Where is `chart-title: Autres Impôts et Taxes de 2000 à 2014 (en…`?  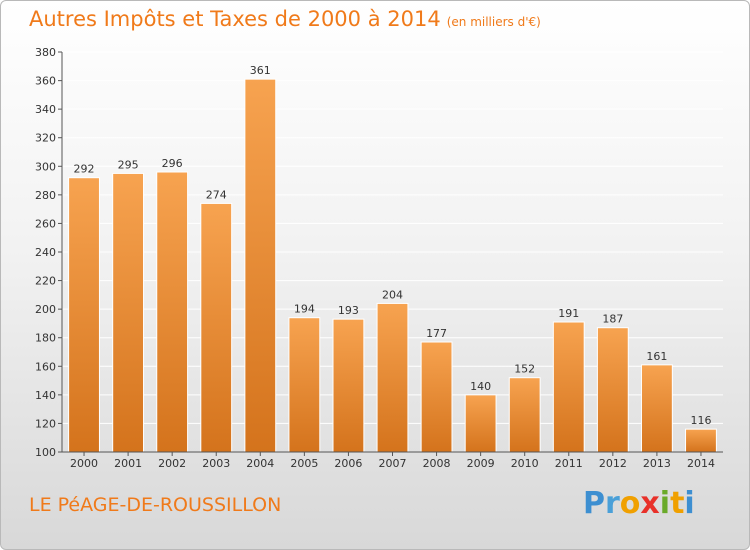
chart-title: Autres Impôts et Taxes de 2000 à 2014 (en… is located at coordinates (285, 19).